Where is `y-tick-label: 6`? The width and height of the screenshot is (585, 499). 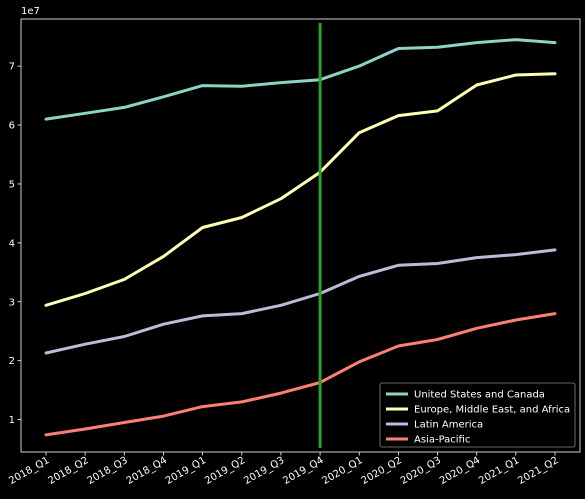
y-tick-label: 6 is located at coordinates (12, 126).